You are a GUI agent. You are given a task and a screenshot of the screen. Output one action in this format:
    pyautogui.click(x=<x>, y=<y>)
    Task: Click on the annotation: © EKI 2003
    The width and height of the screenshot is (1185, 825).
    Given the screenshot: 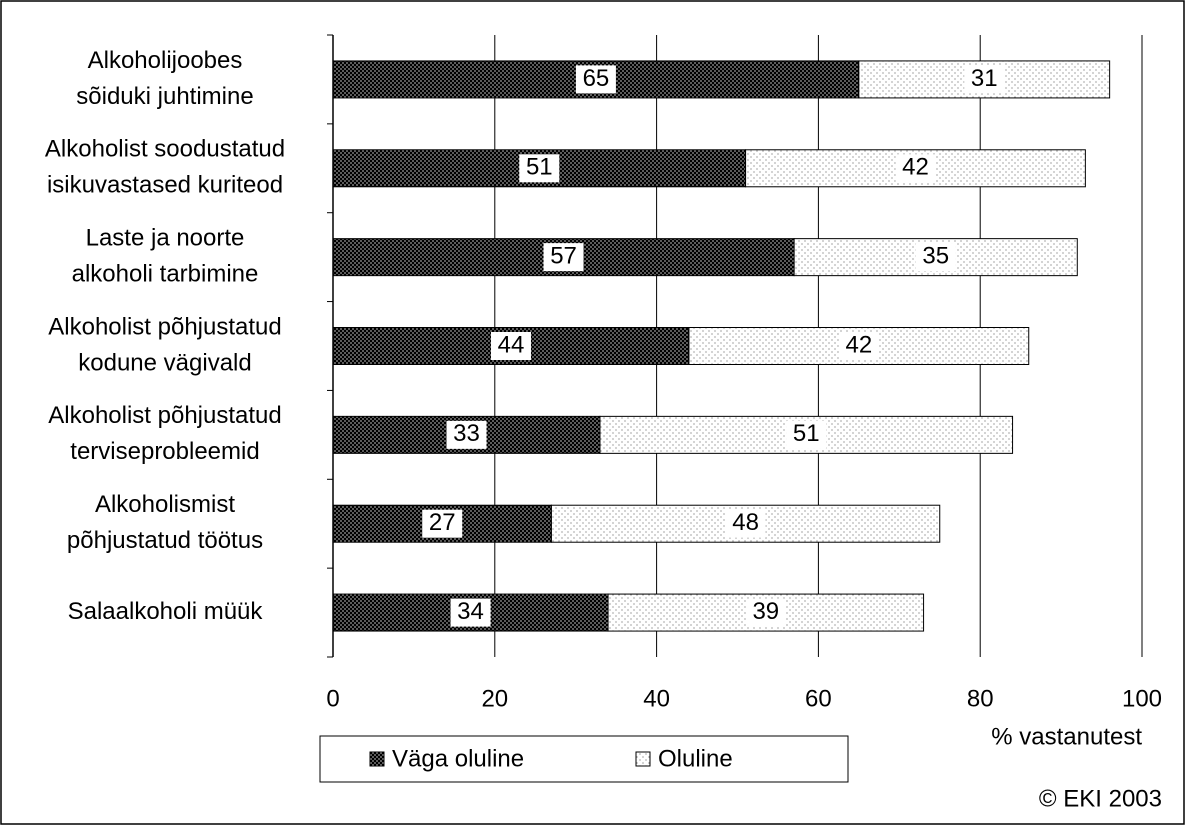 What is the action you would take?
    pyautogui.click(x=1100, y=798)
    